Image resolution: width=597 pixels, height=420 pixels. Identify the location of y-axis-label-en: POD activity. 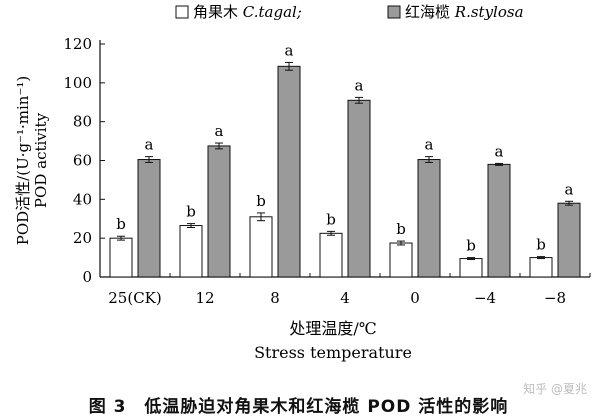
(41, 160).